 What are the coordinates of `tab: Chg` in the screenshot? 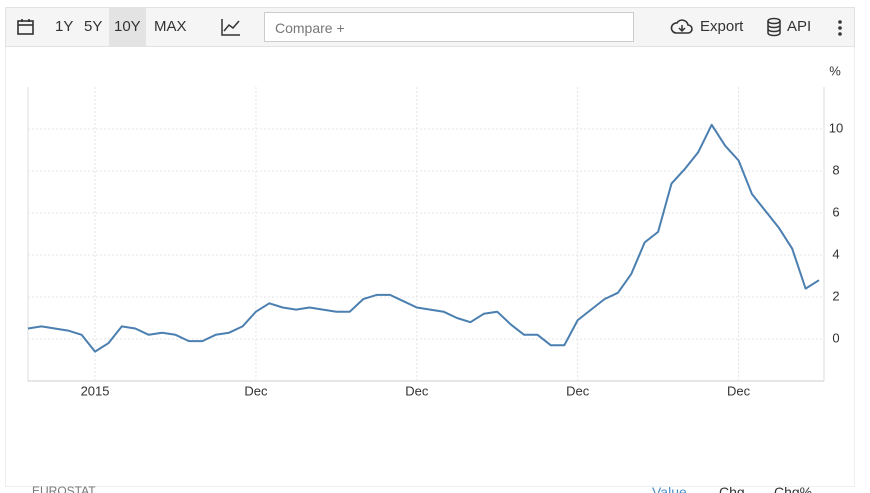 It's located at (732, 488).